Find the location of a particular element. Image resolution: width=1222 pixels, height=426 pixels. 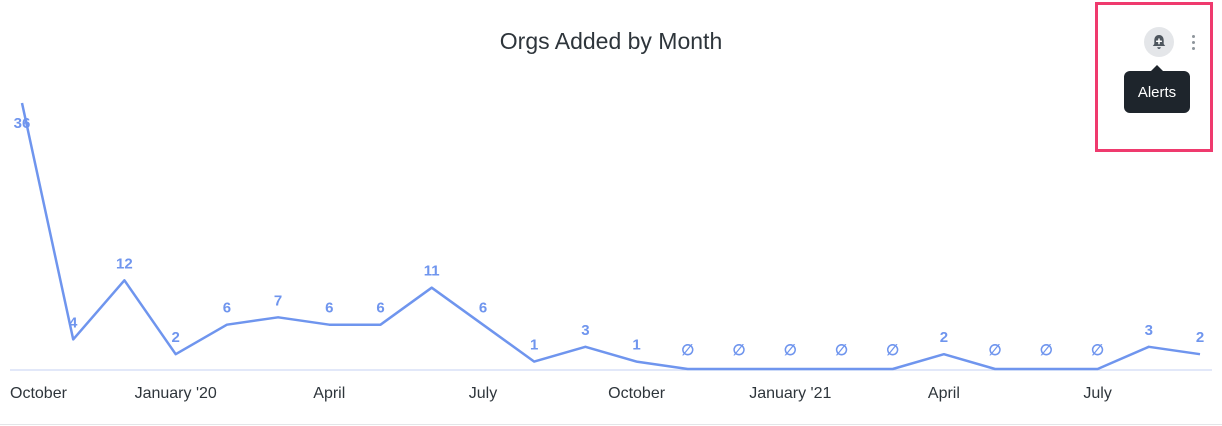

alerts-button is located at coordinates (1159, 42).